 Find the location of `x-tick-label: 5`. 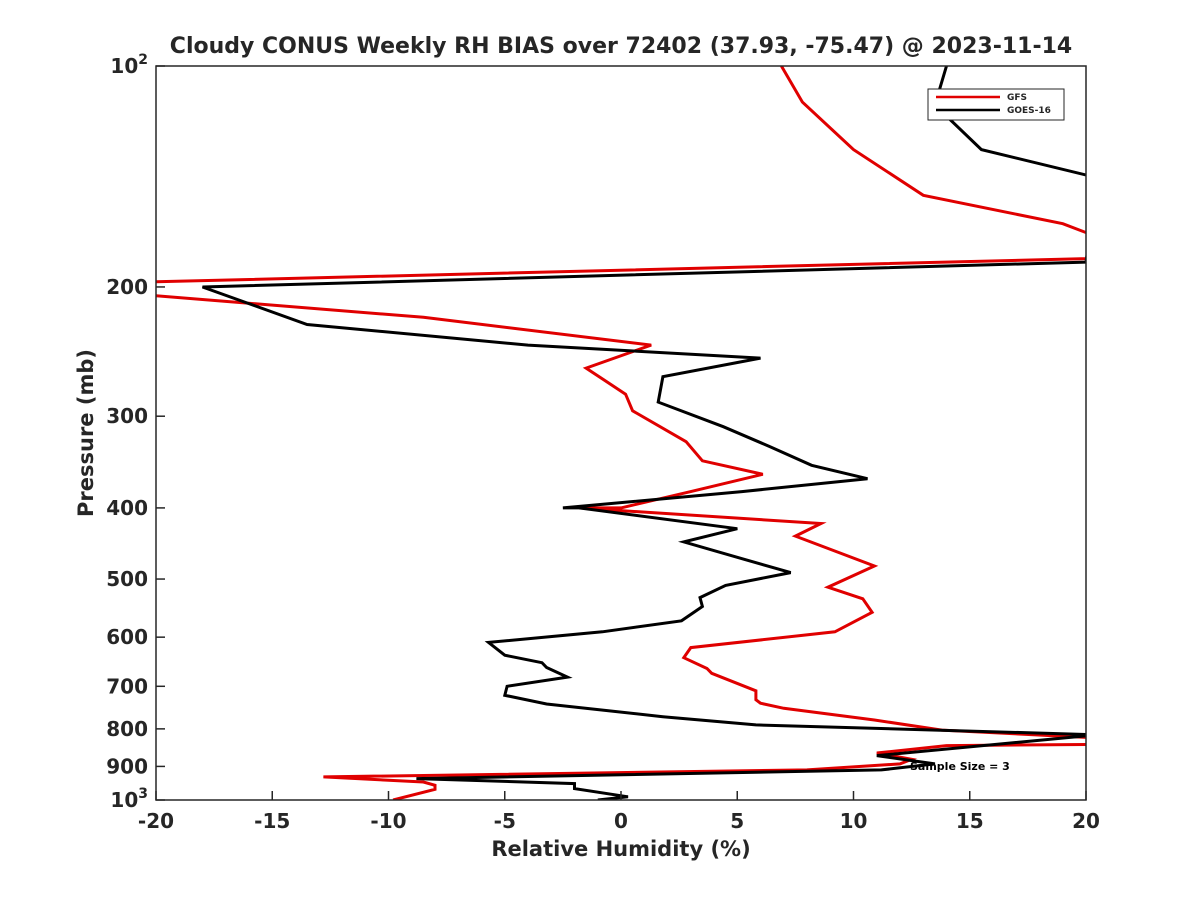

x-tick-label: 5 is located at coordinates (737, 821).